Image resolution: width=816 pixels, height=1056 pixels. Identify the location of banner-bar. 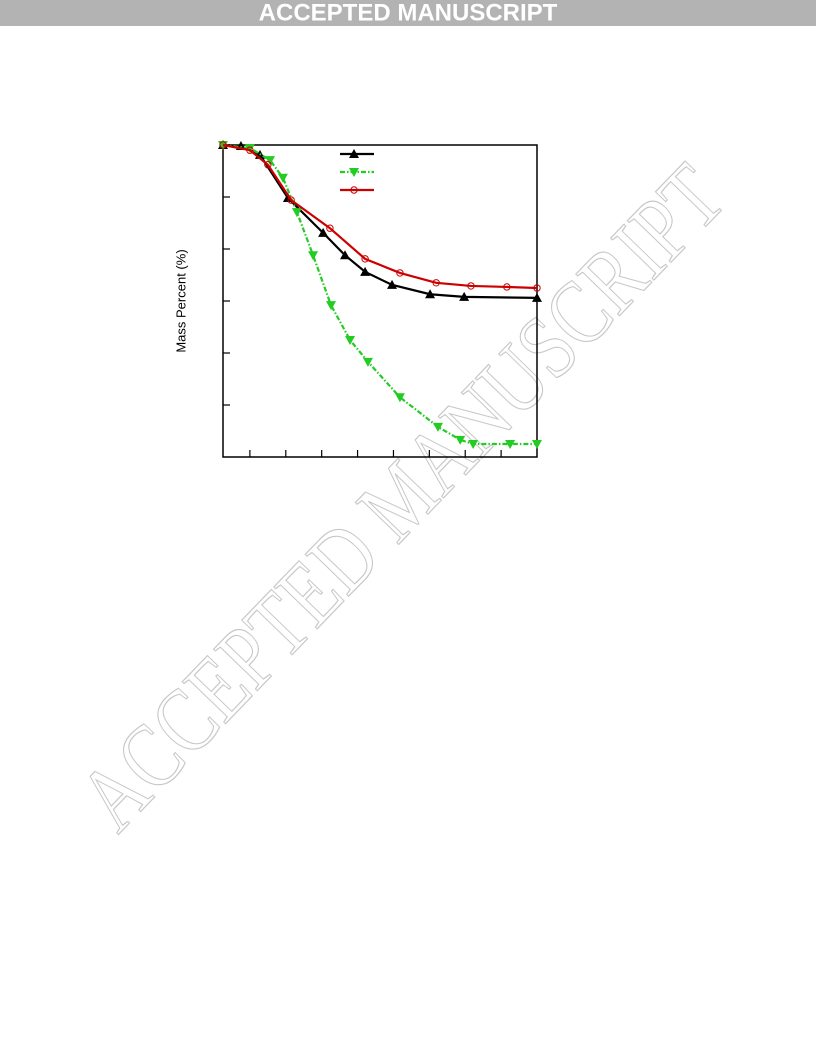
(408, 13).